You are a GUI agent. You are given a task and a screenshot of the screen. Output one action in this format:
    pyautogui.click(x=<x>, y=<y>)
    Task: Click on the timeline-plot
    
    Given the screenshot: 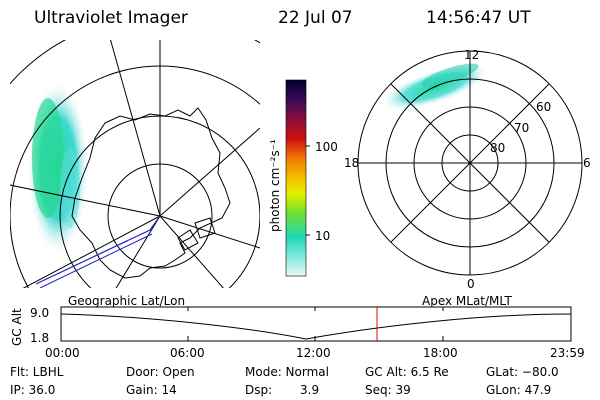 What is the action you would take?
    pyautogui.click(x=316, y=324)
    